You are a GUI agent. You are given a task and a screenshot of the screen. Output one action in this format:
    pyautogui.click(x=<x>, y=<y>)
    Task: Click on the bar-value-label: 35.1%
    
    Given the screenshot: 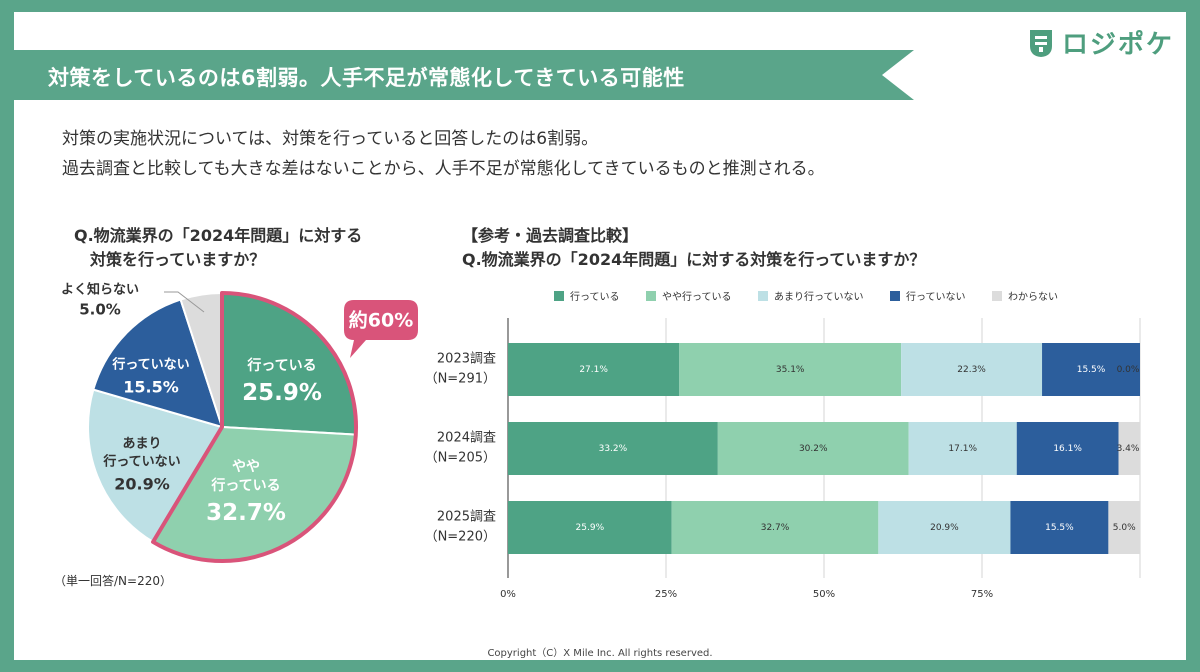 What is the action you would take?
    pyautogui.click(x=790, y=370)
    